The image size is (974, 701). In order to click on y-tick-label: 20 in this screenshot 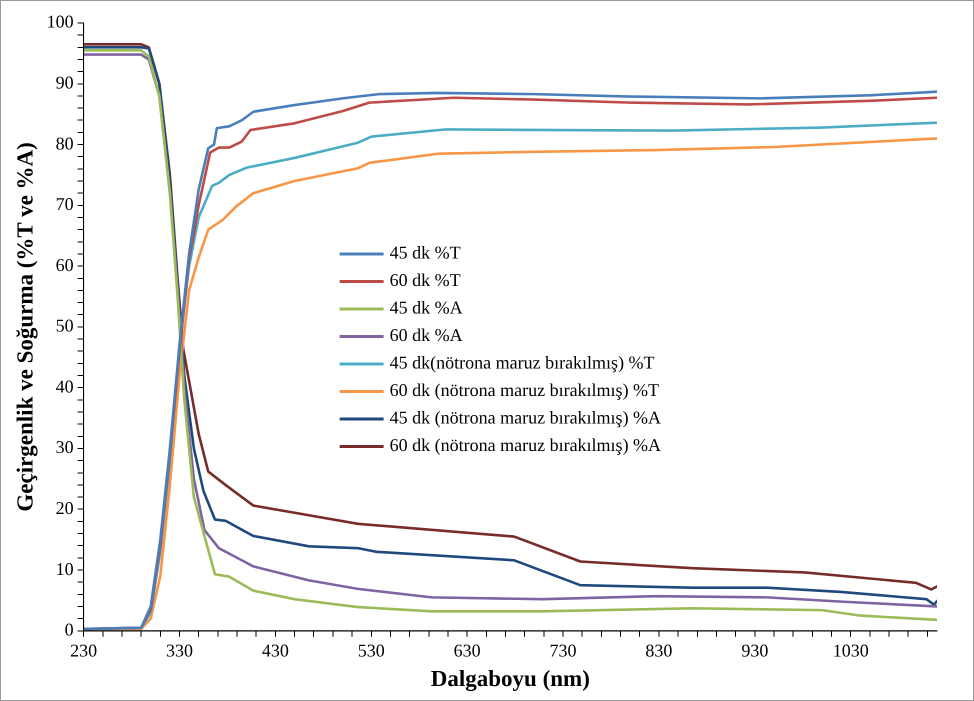, I will do `click(65, 508)`.